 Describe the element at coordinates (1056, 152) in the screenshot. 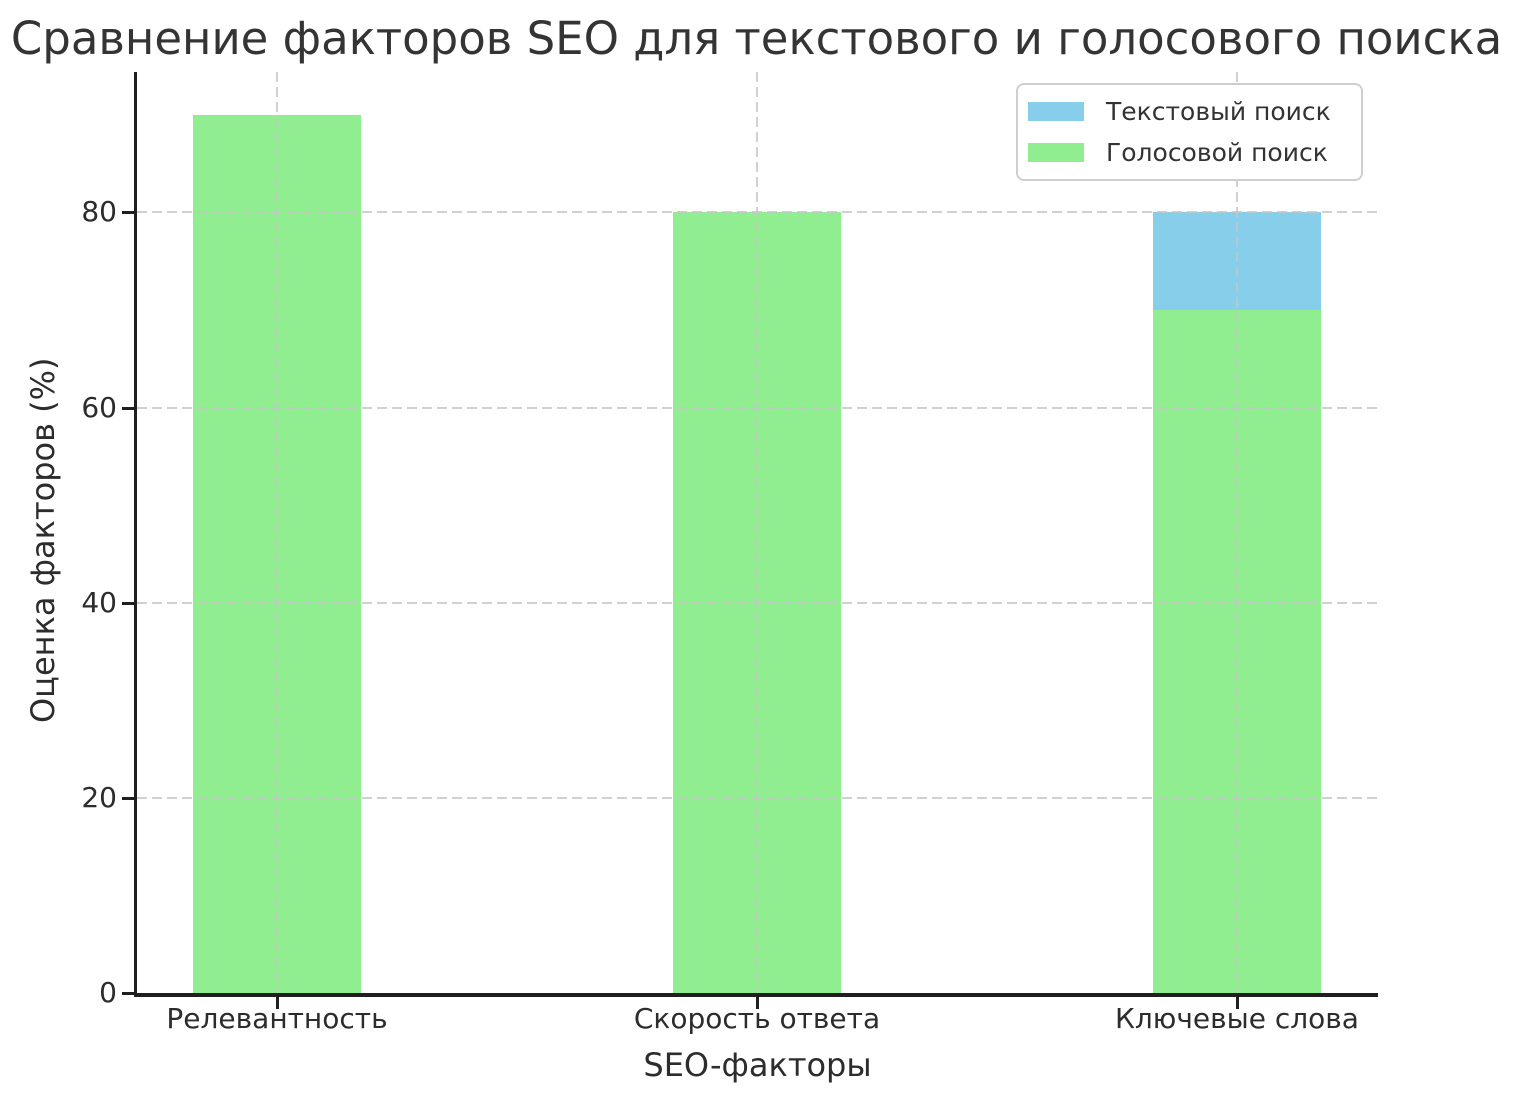

I see `voice-search-swatch` at that location.